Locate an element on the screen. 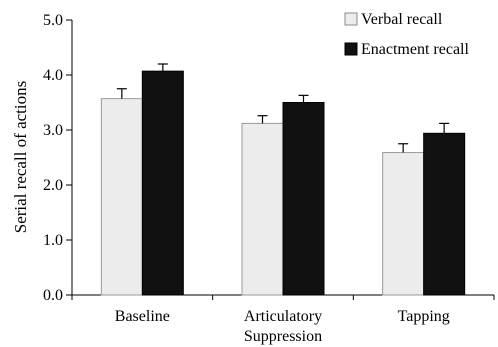 The image size is (498, 347). x-tick-label: Baseline is located at coordinates (142, 316).